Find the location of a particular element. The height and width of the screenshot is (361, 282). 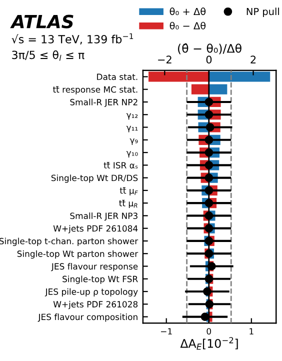

y-tick-label: tt̄ μ$_{F}$ is located at coordinates (129, 191).